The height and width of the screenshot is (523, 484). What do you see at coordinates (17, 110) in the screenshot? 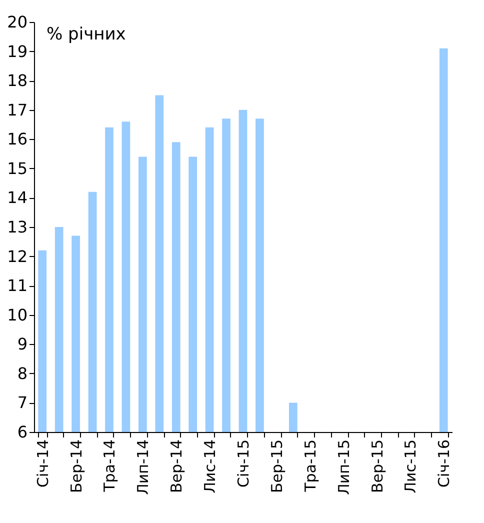
I see `y-tick-label: 17` at bounding box center [17, 110].